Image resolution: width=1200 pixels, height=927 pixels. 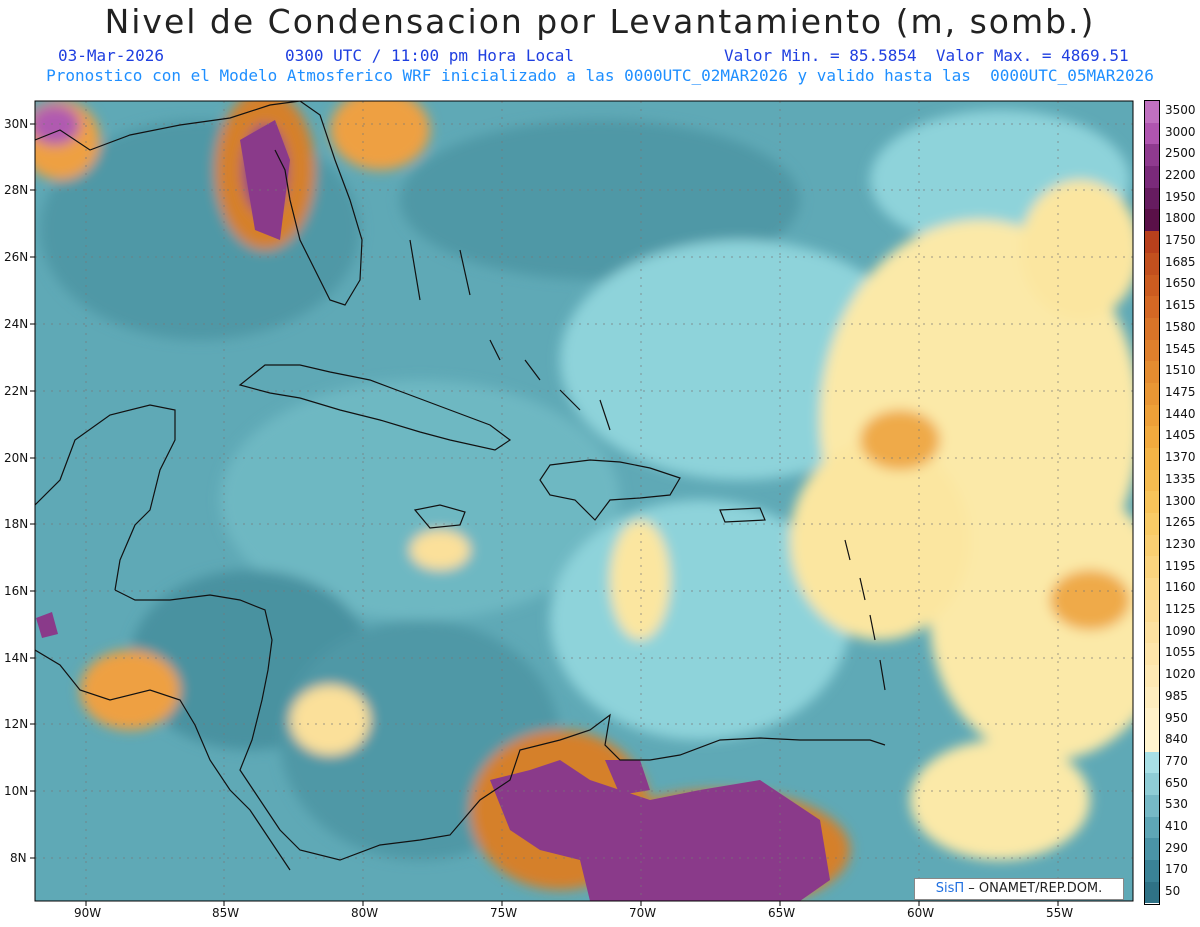 I want to click on colorbar-label: 840, so click(x=1176, y=739).